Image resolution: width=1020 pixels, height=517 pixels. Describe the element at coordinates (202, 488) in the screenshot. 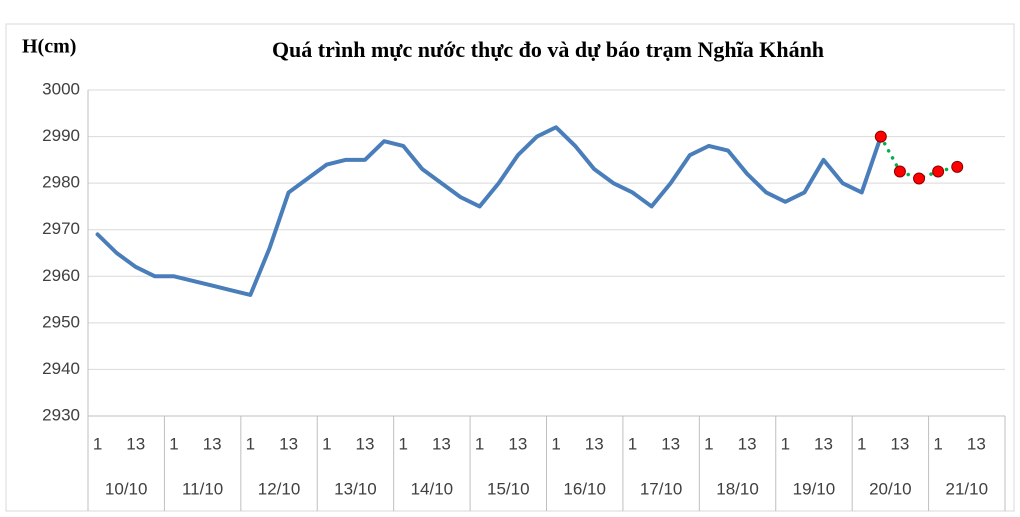

I see `x-group-label: 11/10` at that location.